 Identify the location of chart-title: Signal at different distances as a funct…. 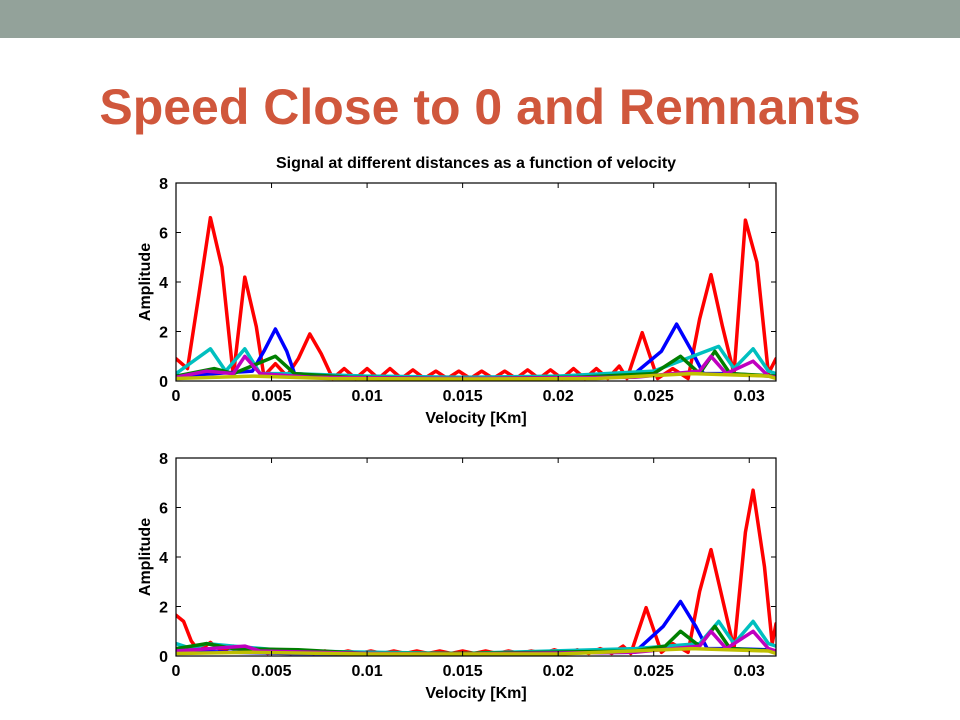
(476, 163).